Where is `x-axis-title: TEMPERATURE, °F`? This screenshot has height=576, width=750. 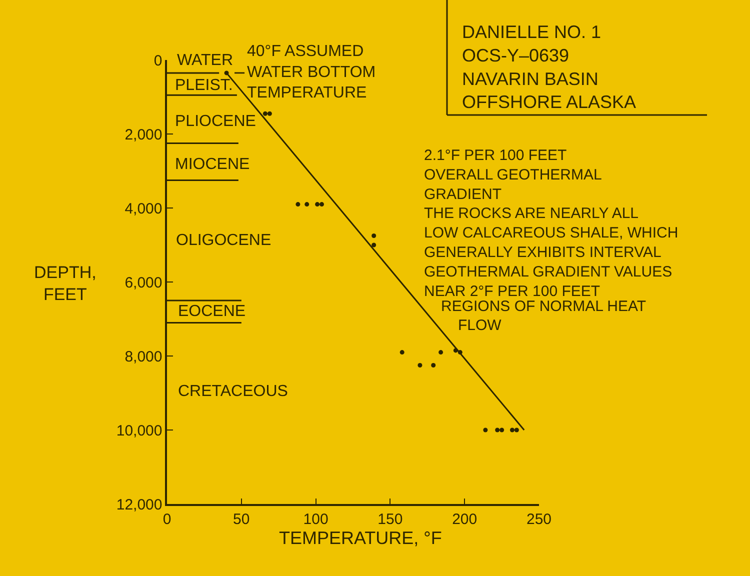 x-axis-title: TEMPERATURE, °F is located at coordinates (360, 538).